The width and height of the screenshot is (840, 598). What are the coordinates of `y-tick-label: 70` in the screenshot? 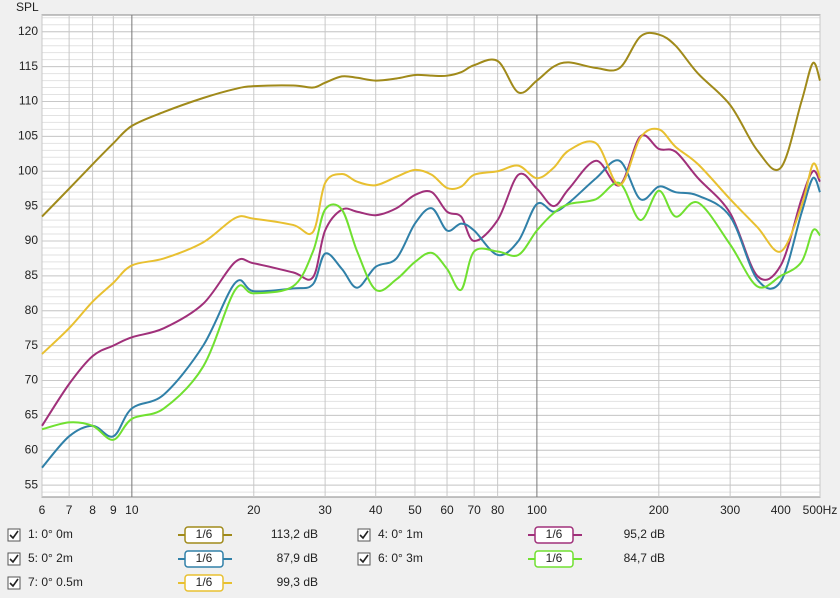 It's located at (32, 380).